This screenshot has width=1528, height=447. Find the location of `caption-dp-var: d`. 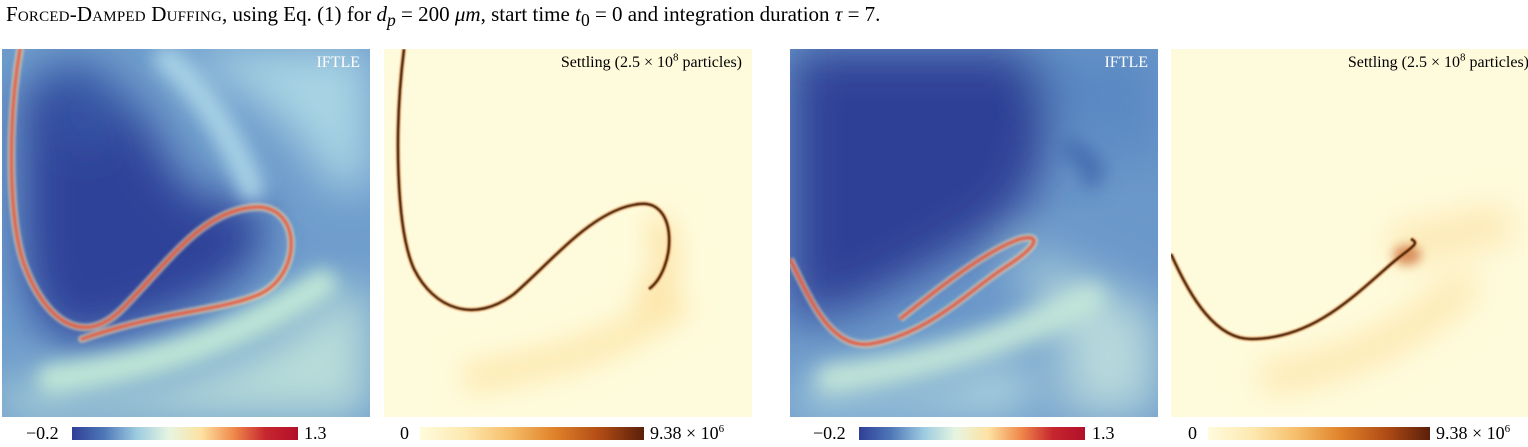

caption-dp-var: d is located at coordinates (382, 14).